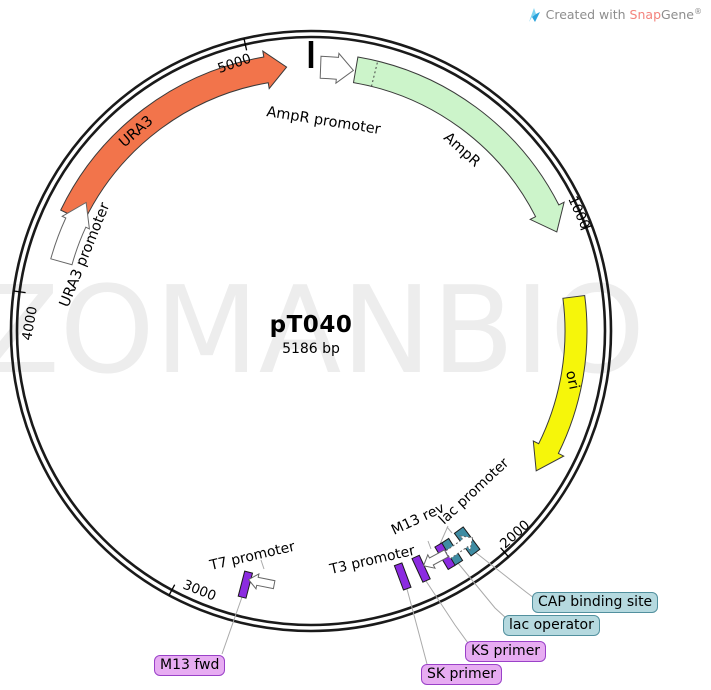 The height and width of the screenshot is (690, 711). I want to click on tick-label-3000: 3000, so click(200, 591).